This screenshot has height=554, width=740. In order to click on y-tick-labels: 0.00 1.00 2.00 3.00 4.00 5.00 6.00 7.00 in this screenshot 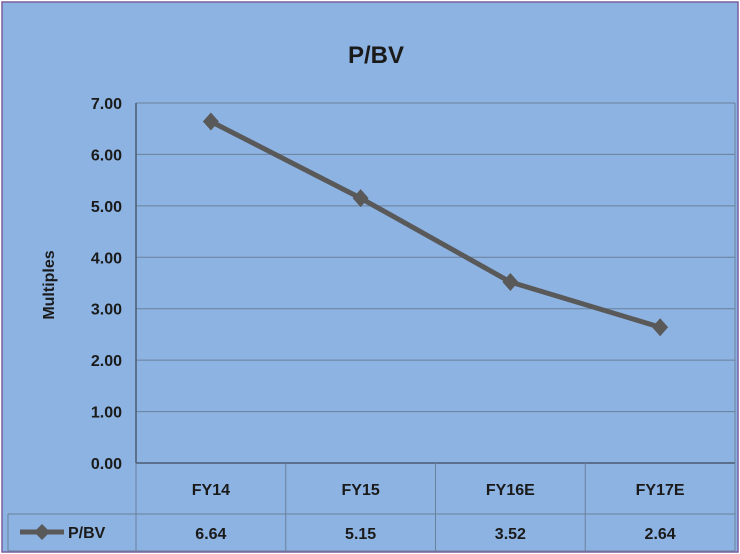, I will do `click(106, 284)`.